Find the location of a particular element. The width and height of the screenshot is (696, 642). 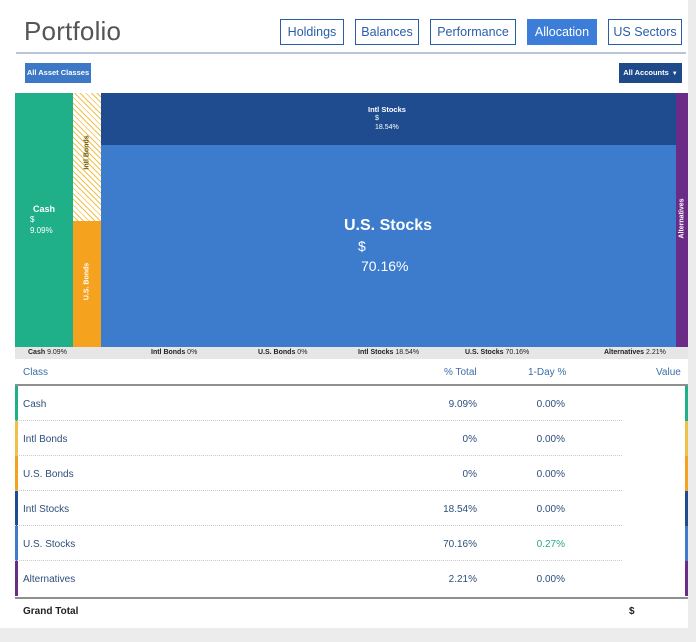

treemap-tile-intl-bonds: Intl Bonds is located at coordinates (87, 157).